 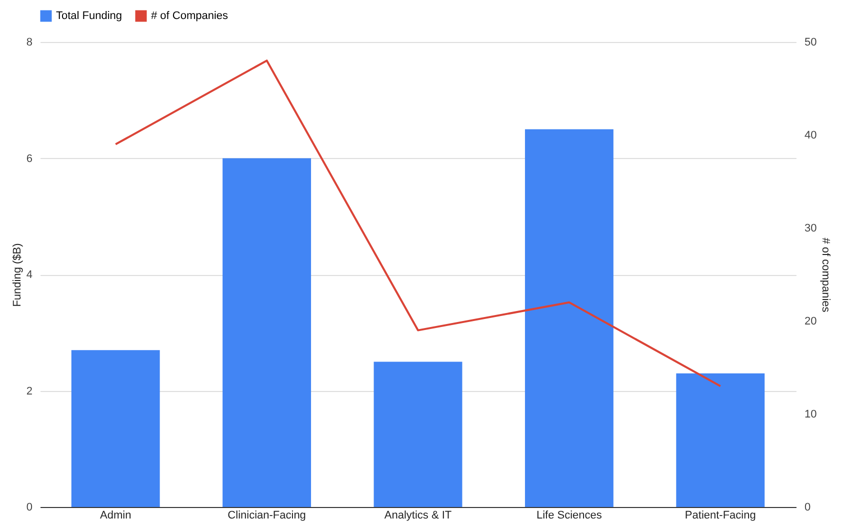 What do you see at coordinates (17, 275) in the screenshot?
I see `y-axis-title: Funding ($B)` at bounding box center [17, 275].